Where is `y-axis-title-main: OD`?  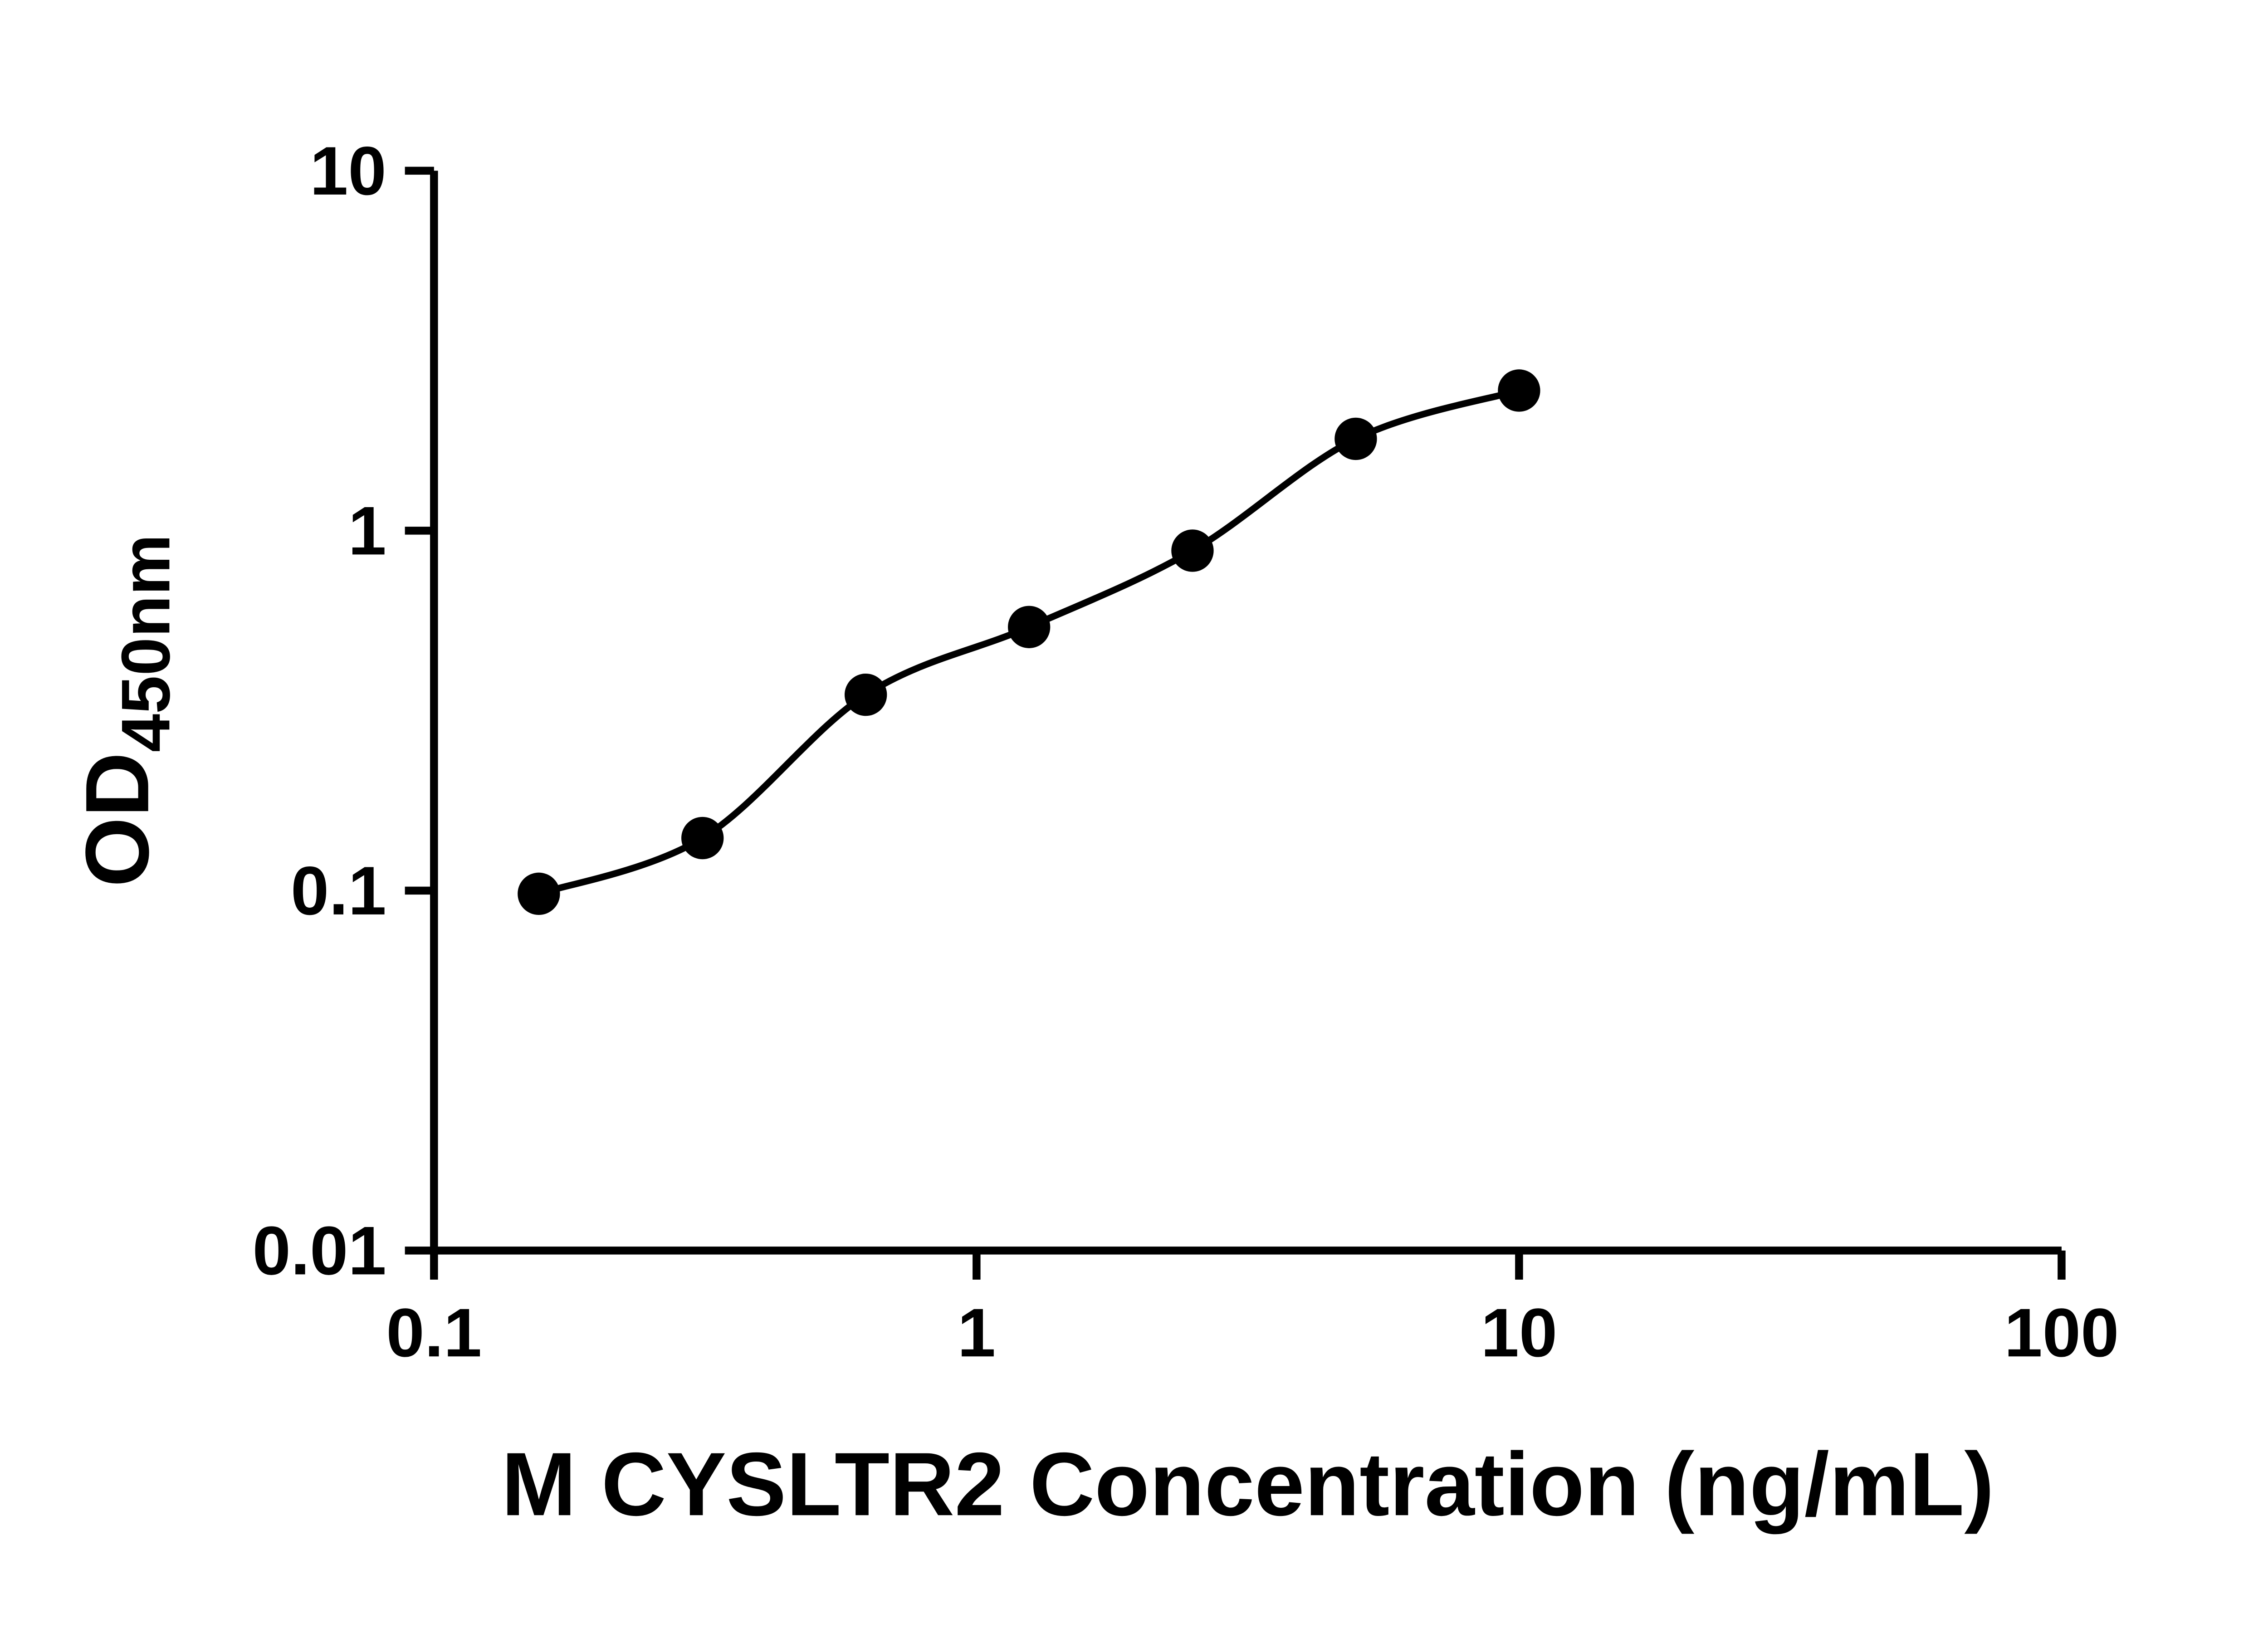 y-axis-title-main: OD is located at coordinates (118, 819).